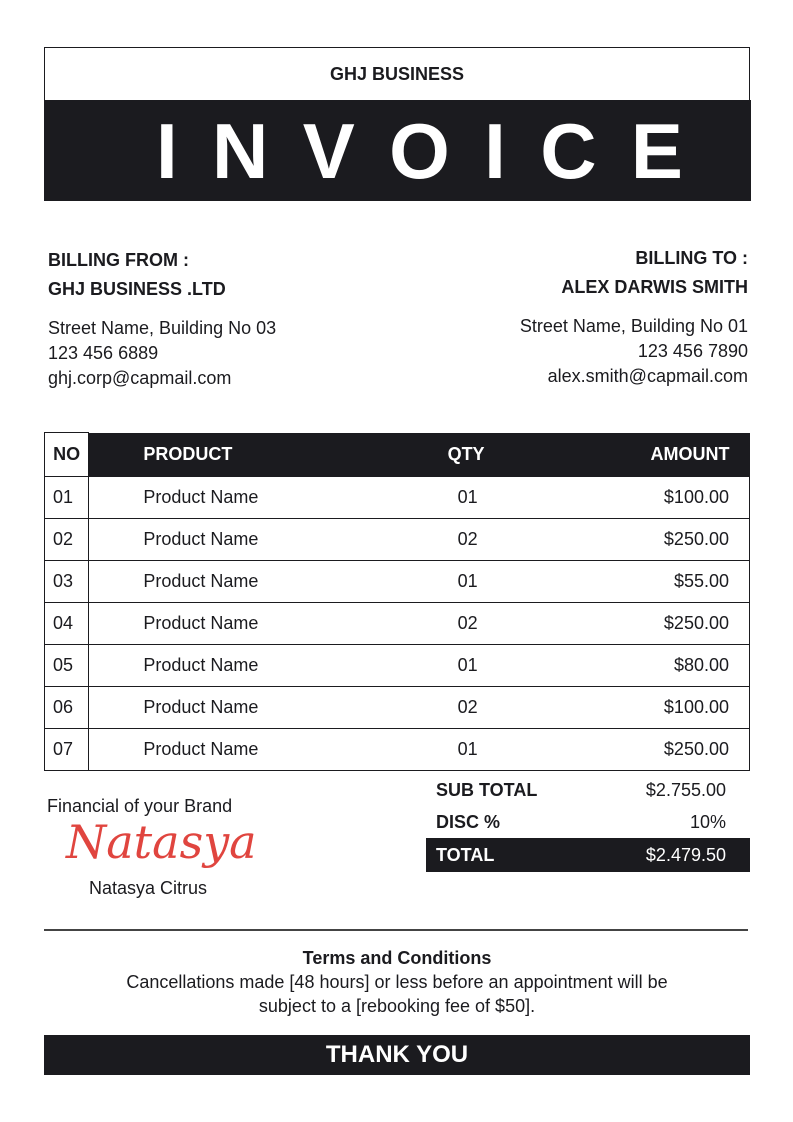 The height and width of the screenshot is (1122, 793). I want to click on svg-text: Natasya, so click(161, 844).